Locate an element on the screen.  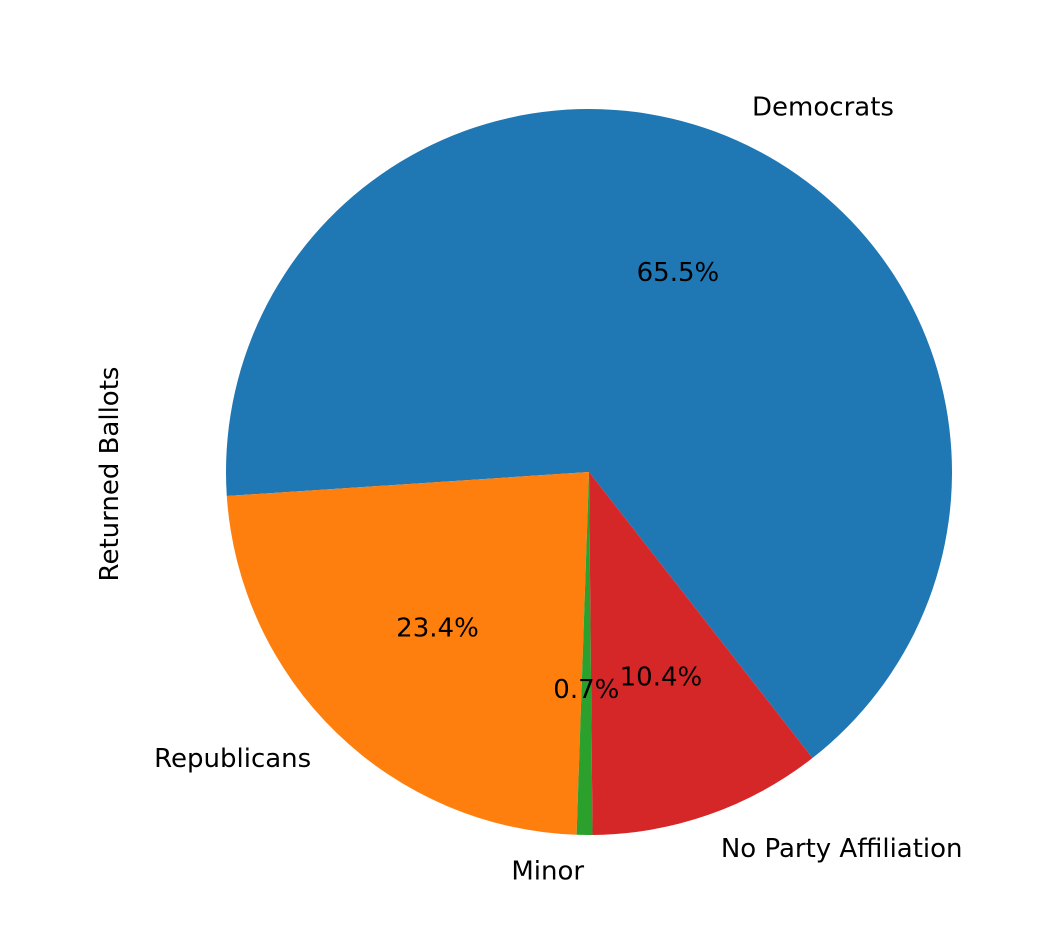
slice-label-democrats: Democrats is located at coordinates (823, 108).